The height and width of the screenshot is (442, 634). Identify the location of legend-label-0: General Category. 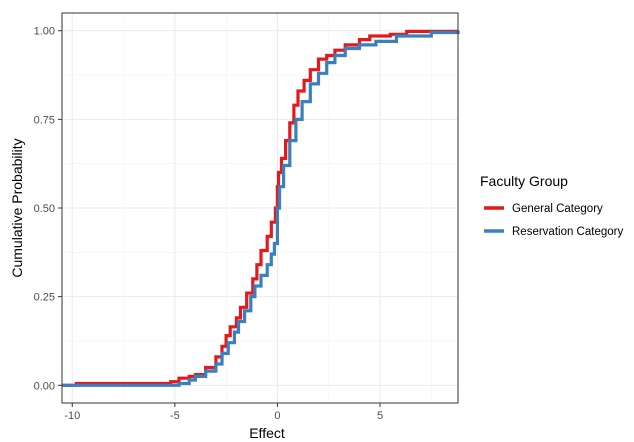
(557, 209).